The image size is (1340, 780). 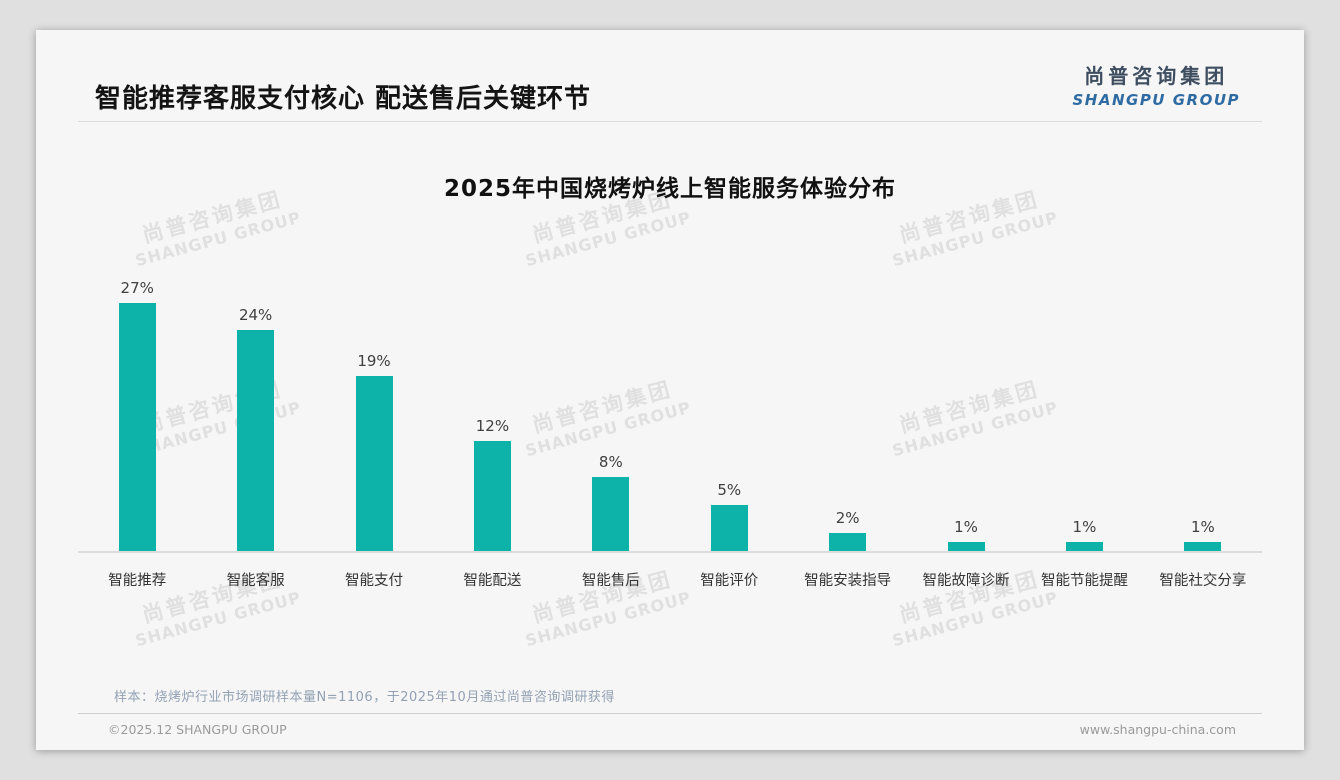 I want to click on category-label: 智能故障诊断, so click(x=966, y=581).